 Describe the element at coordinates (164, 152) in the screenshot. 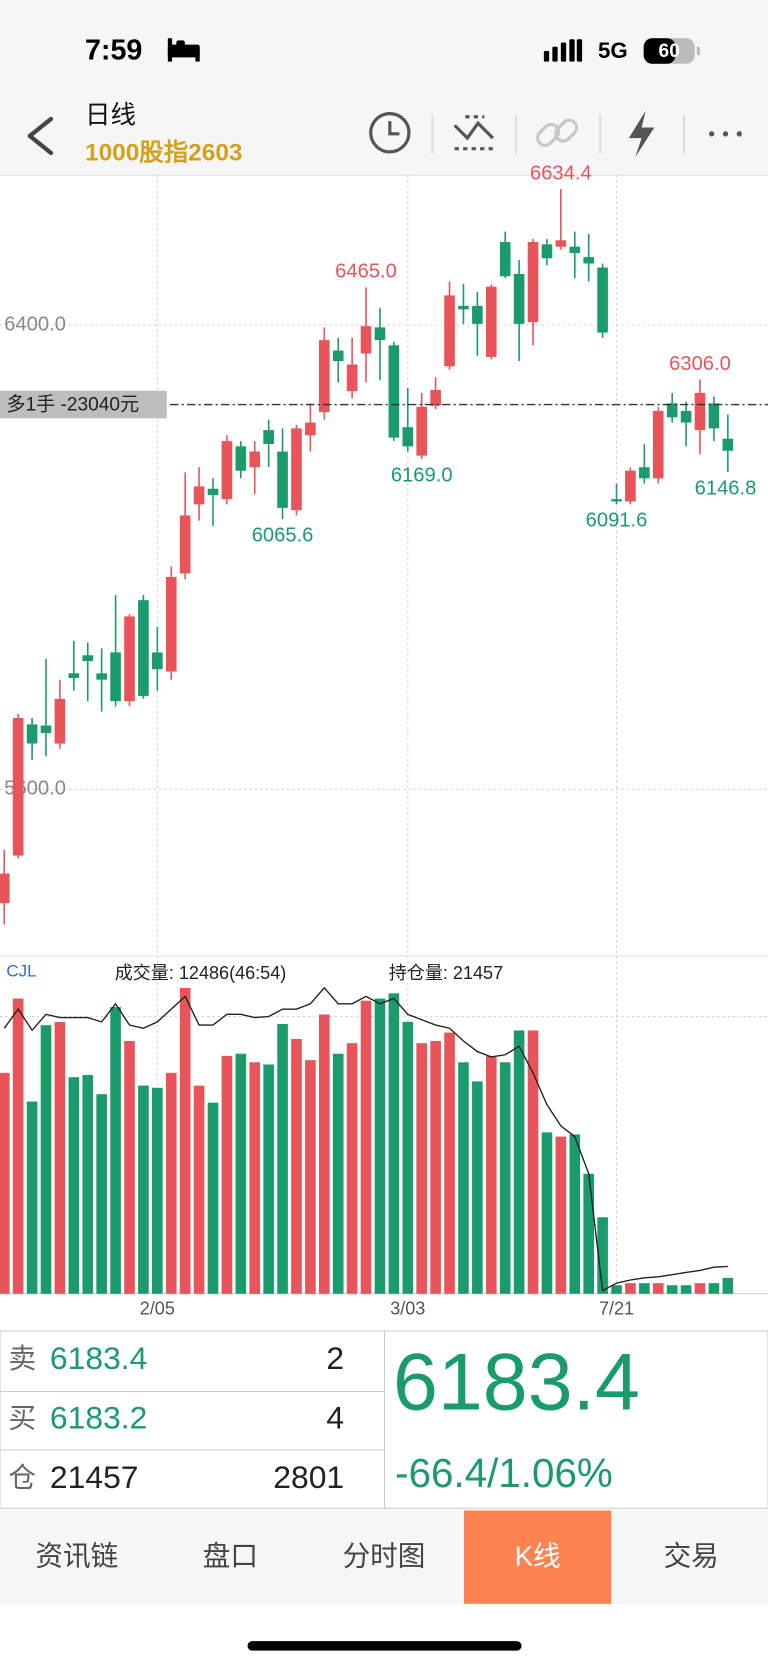

I see `header-subtitle: 1000股指2603` at that location.